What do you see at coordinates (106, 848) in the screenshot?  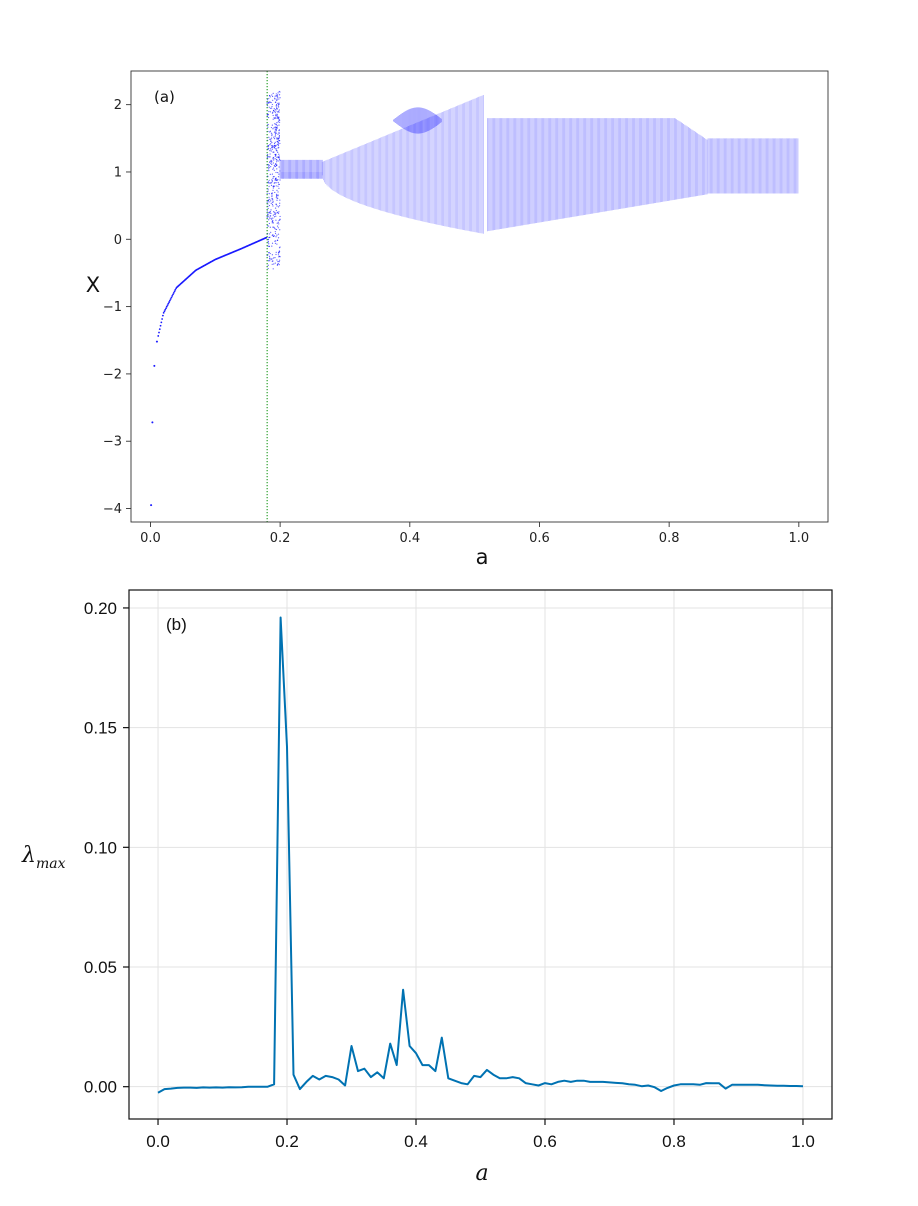 I see `panel-b-y-ticks: 0.00 0.05 0.10 0.15 0.20` at bounding box center [106, 848].